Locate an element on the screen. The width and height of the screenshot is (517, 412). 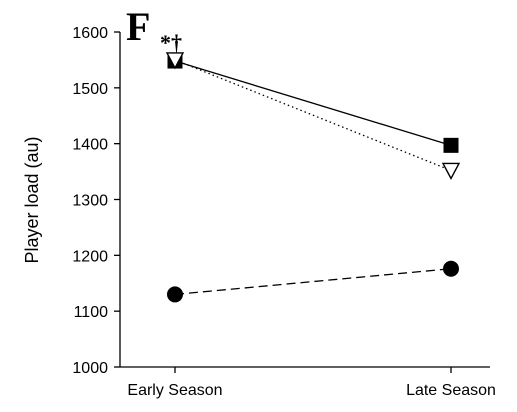
y-tick-label-1000: 1000 is located at coordinates (90, 368).